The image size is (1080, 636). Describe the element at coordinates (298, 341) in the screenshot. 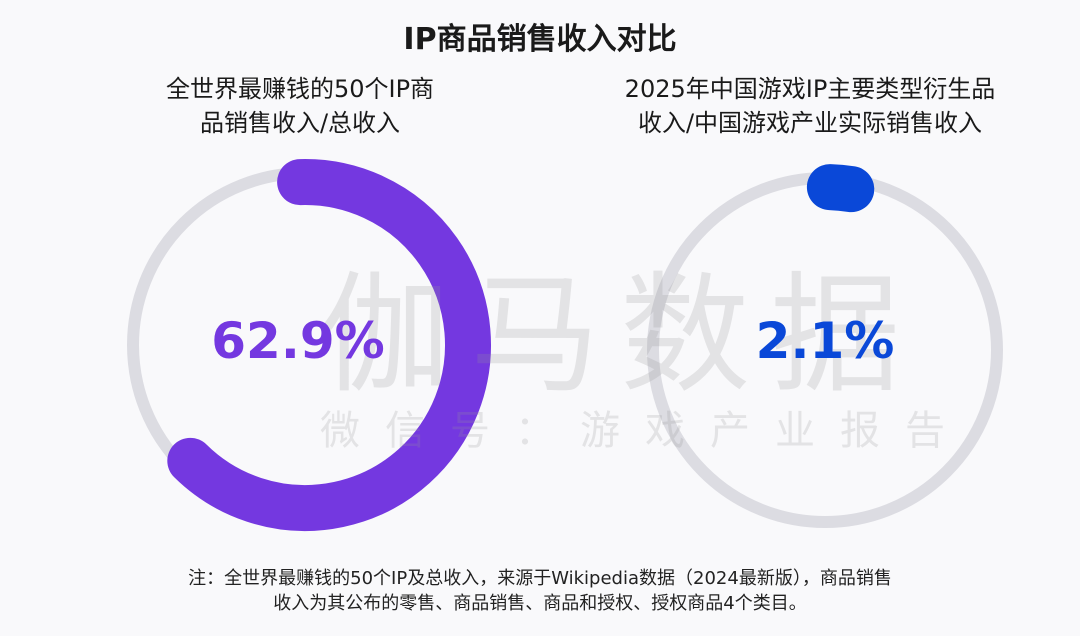

I see `left-value-label: 62.9%` at that location.